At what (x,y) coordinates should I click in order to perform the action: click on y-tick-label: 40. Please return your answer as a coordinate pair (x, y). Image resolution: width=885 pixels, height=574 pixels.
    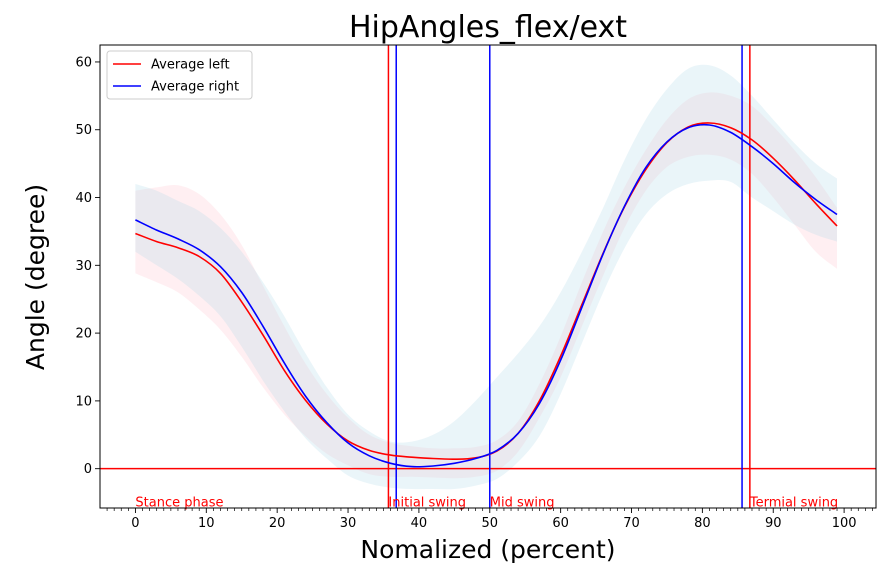
    Looking at the image, I should click on (83, 198).